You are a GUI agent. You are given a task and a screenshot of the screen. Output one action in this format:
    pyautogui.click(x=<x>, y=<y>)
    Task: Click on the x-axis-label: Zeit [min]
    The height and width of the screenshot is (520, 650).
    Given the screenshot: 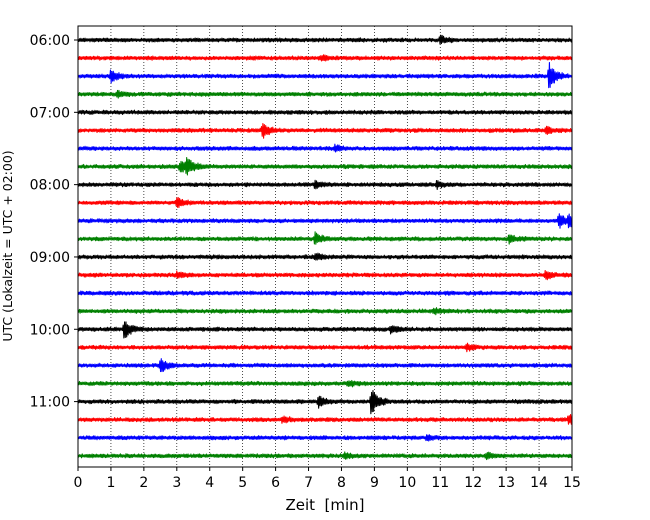 What is the action you would take?
    pyautogui.click(x=324, y=505)
    